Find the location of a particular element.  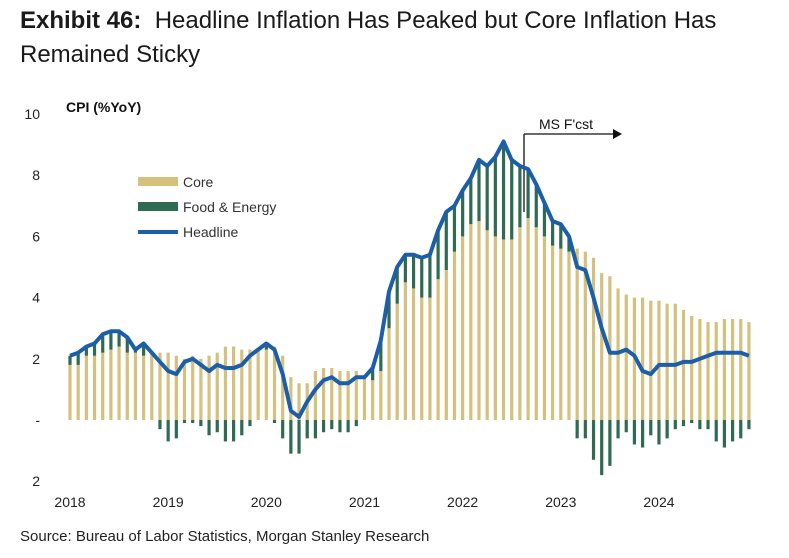

y-axis-ticks: 10 8 6 4 2 - 2 is located at coordinates (32, 297).